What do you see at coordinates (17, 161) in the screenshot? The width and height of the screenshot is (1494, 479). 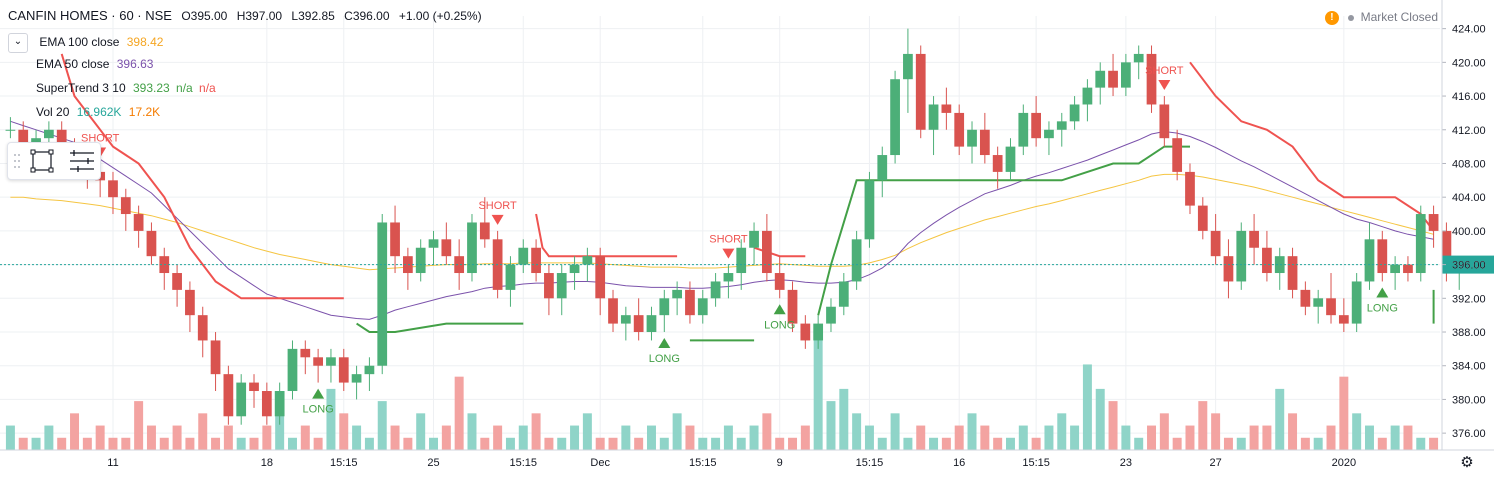 I see `drag-handle-icon` at bounding box center [17, 161].